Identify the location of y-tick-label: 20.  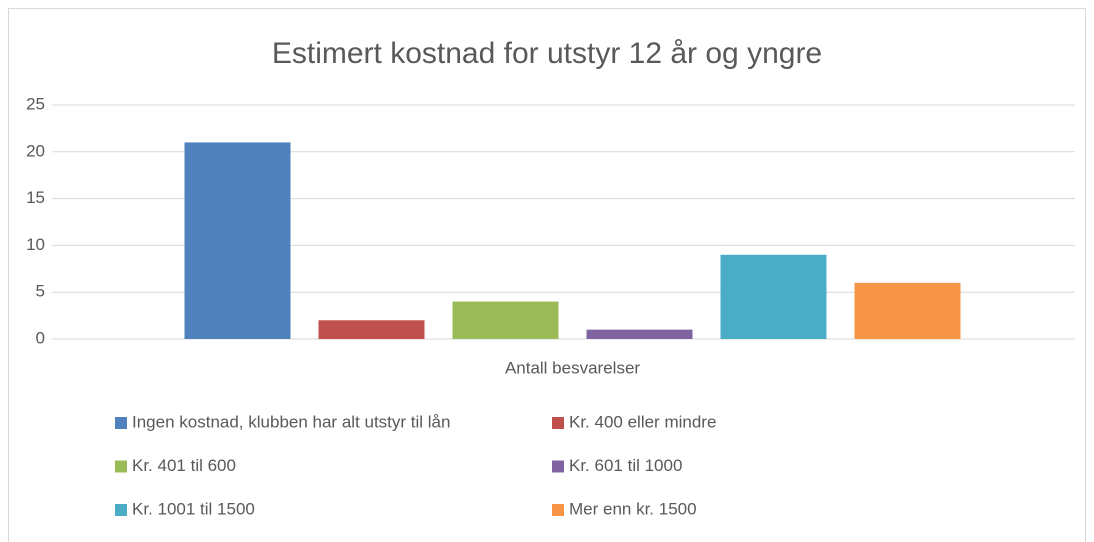
(35, 150).